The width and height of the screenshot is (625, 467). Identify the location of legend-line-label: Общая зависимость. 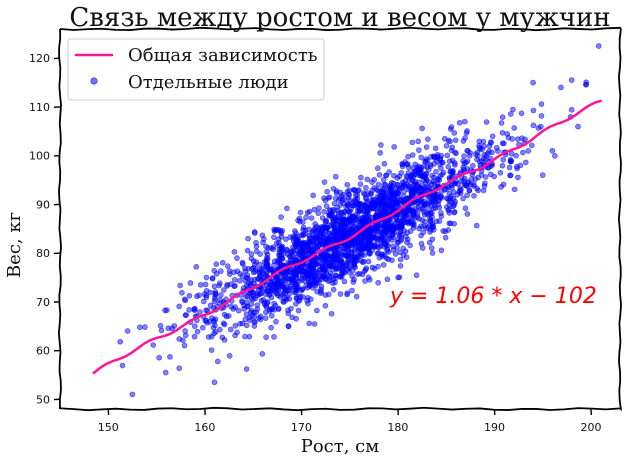
(223, 55).